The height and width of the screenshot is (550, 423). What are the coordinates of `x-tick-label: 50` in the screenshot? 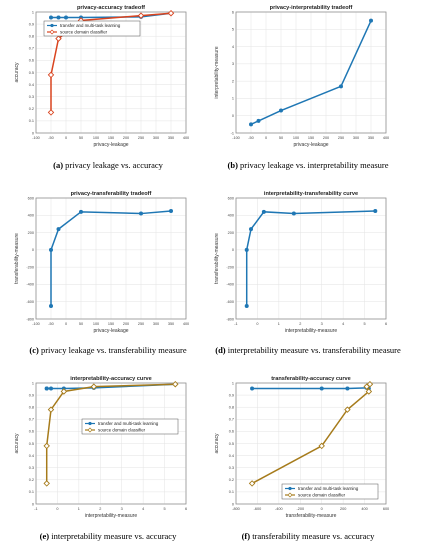 It's located at (81, 138).